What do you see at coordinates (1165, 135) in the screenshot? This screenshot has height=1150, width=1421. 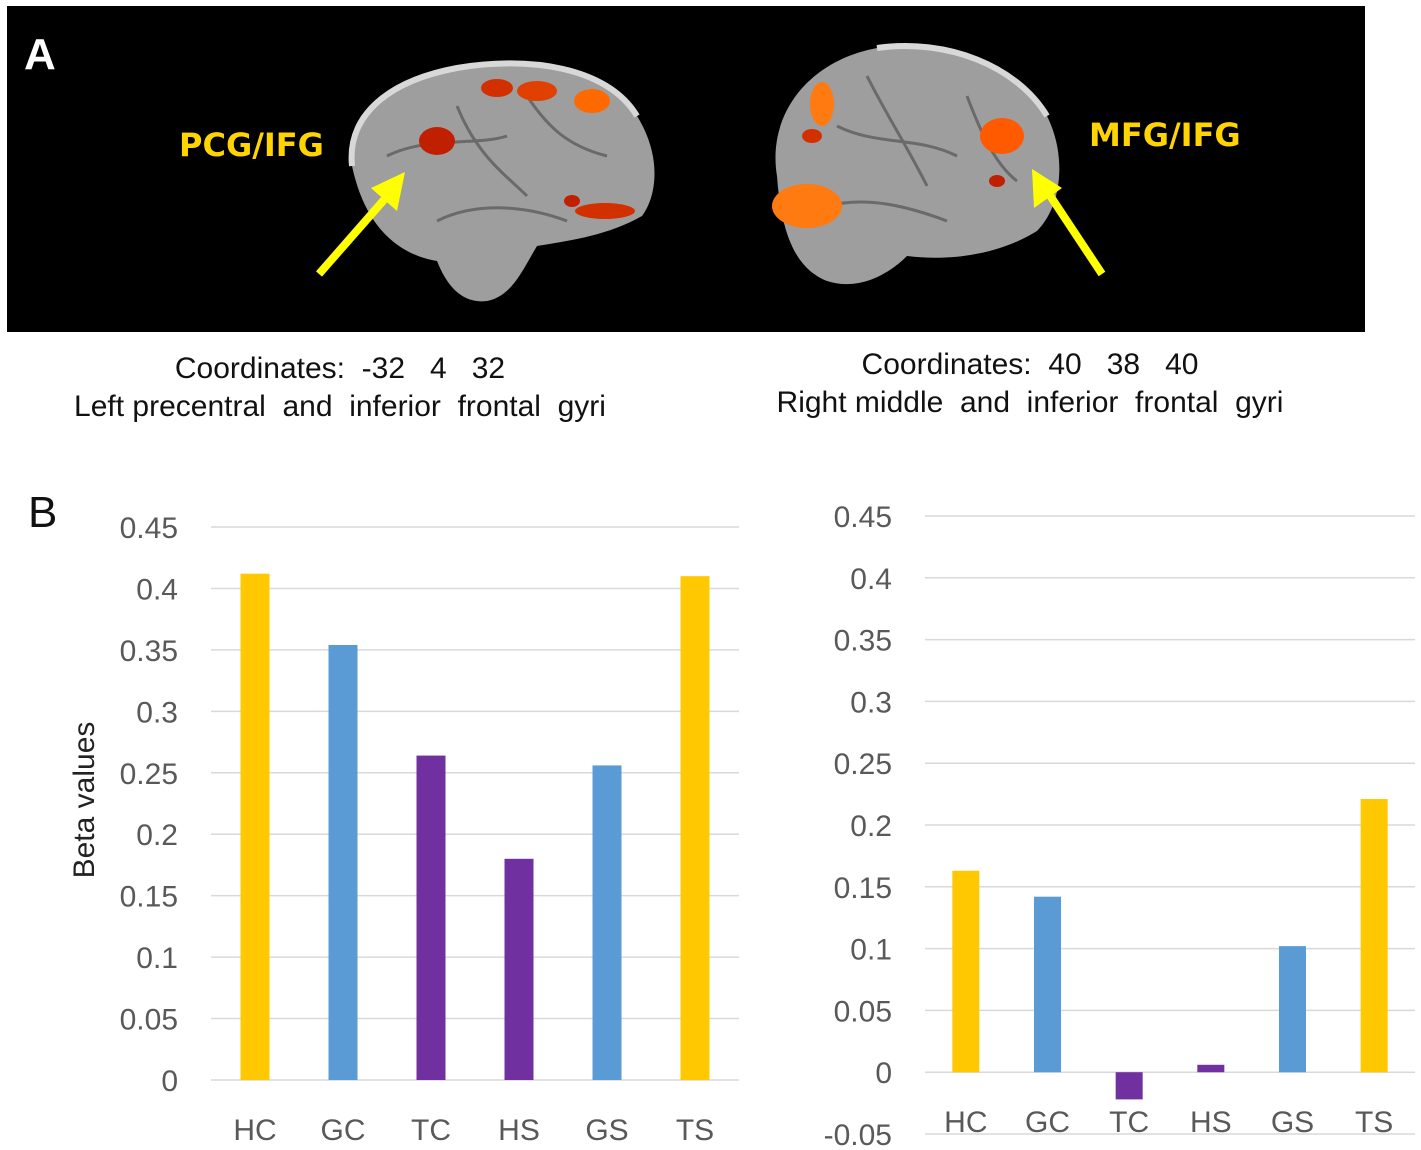 I see `right-region-label: MFG/IFG` at bounding box center [1165, 135].